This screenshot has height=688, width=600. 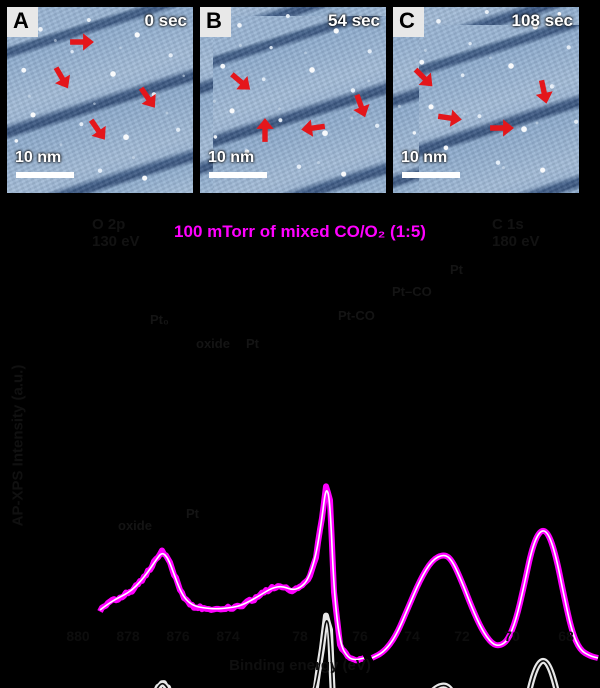 I want to click on x-tick-label: 70, so click(x=512, y=636).